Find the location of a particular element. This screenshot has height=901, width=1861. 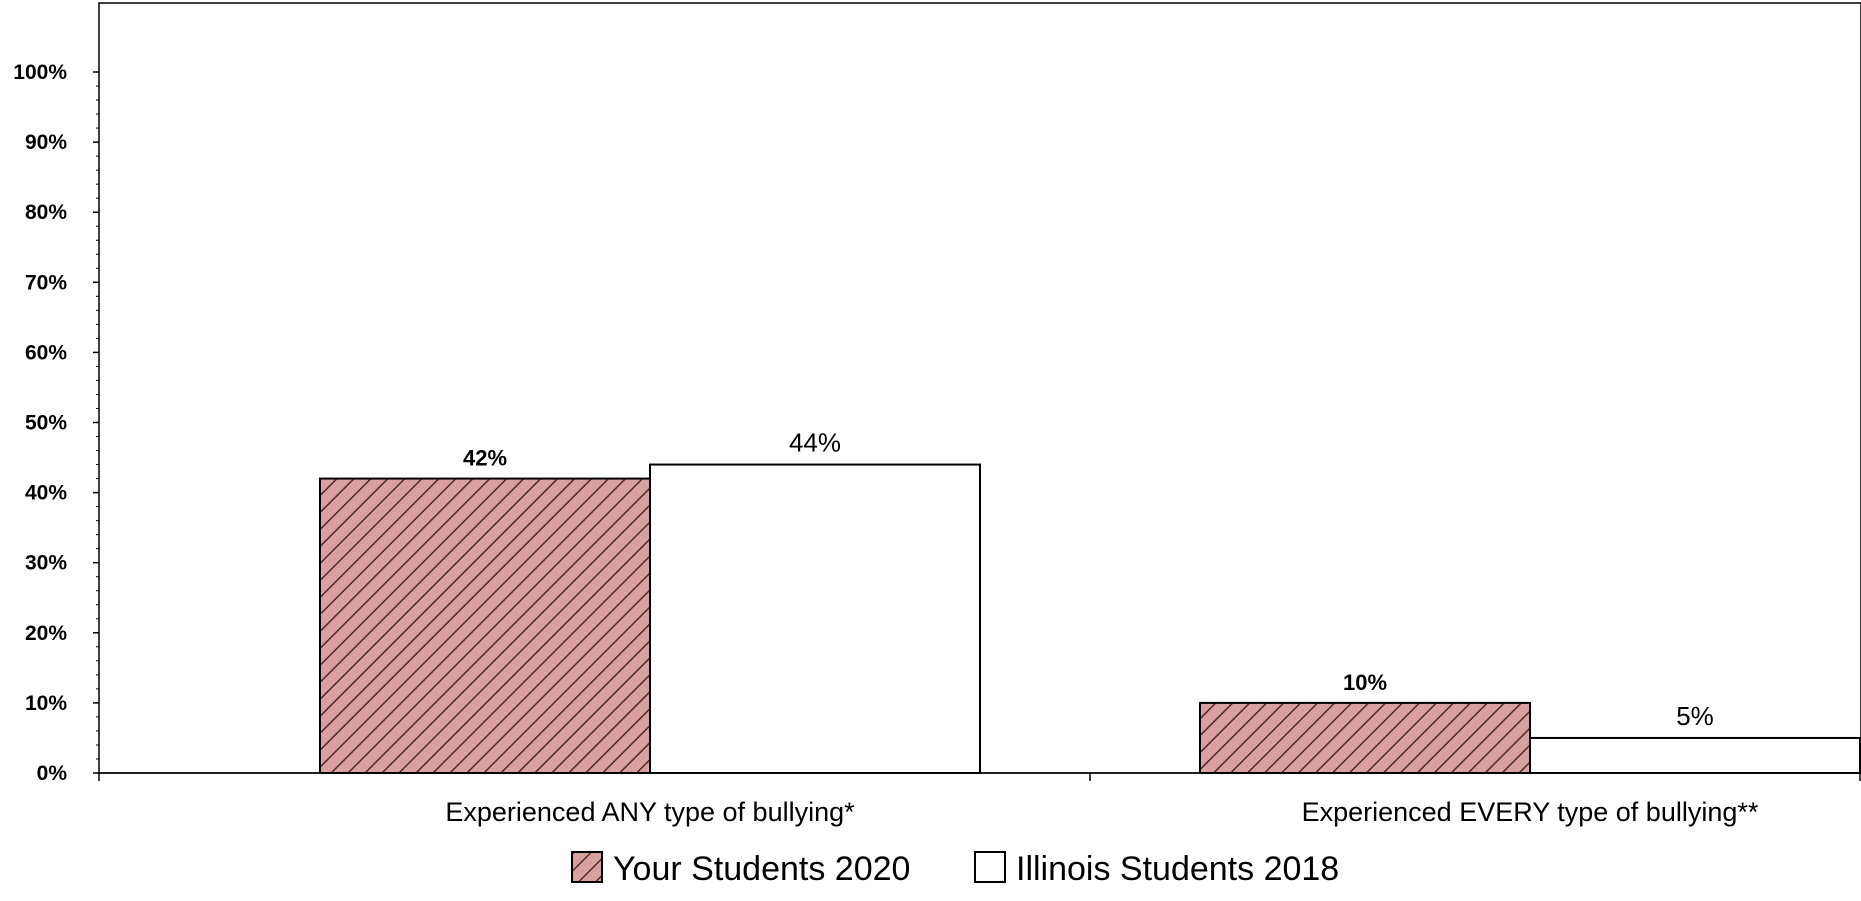

data-label: 44% is located at coordinates (815, 443).